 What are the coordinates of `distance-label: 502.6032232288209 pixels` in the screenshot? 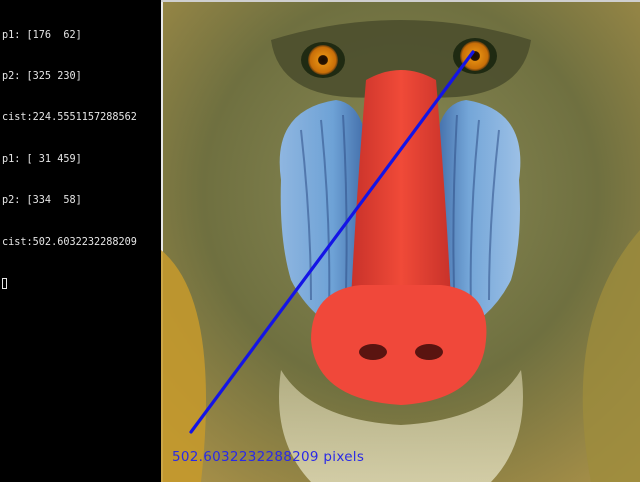 It's located at (268, 457).